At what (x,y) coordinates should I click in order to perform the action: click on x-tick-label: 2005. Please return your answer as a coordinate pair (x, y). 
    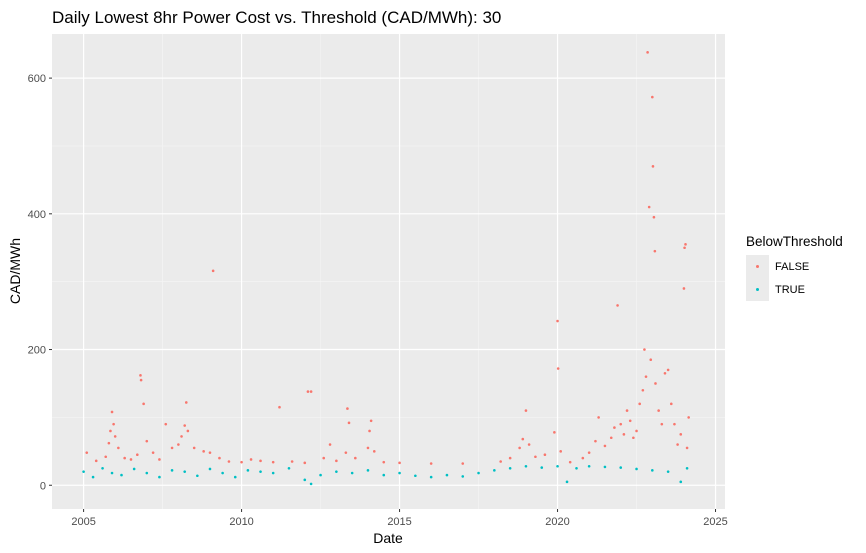
    Looking at the image, I should click on (83, 522).